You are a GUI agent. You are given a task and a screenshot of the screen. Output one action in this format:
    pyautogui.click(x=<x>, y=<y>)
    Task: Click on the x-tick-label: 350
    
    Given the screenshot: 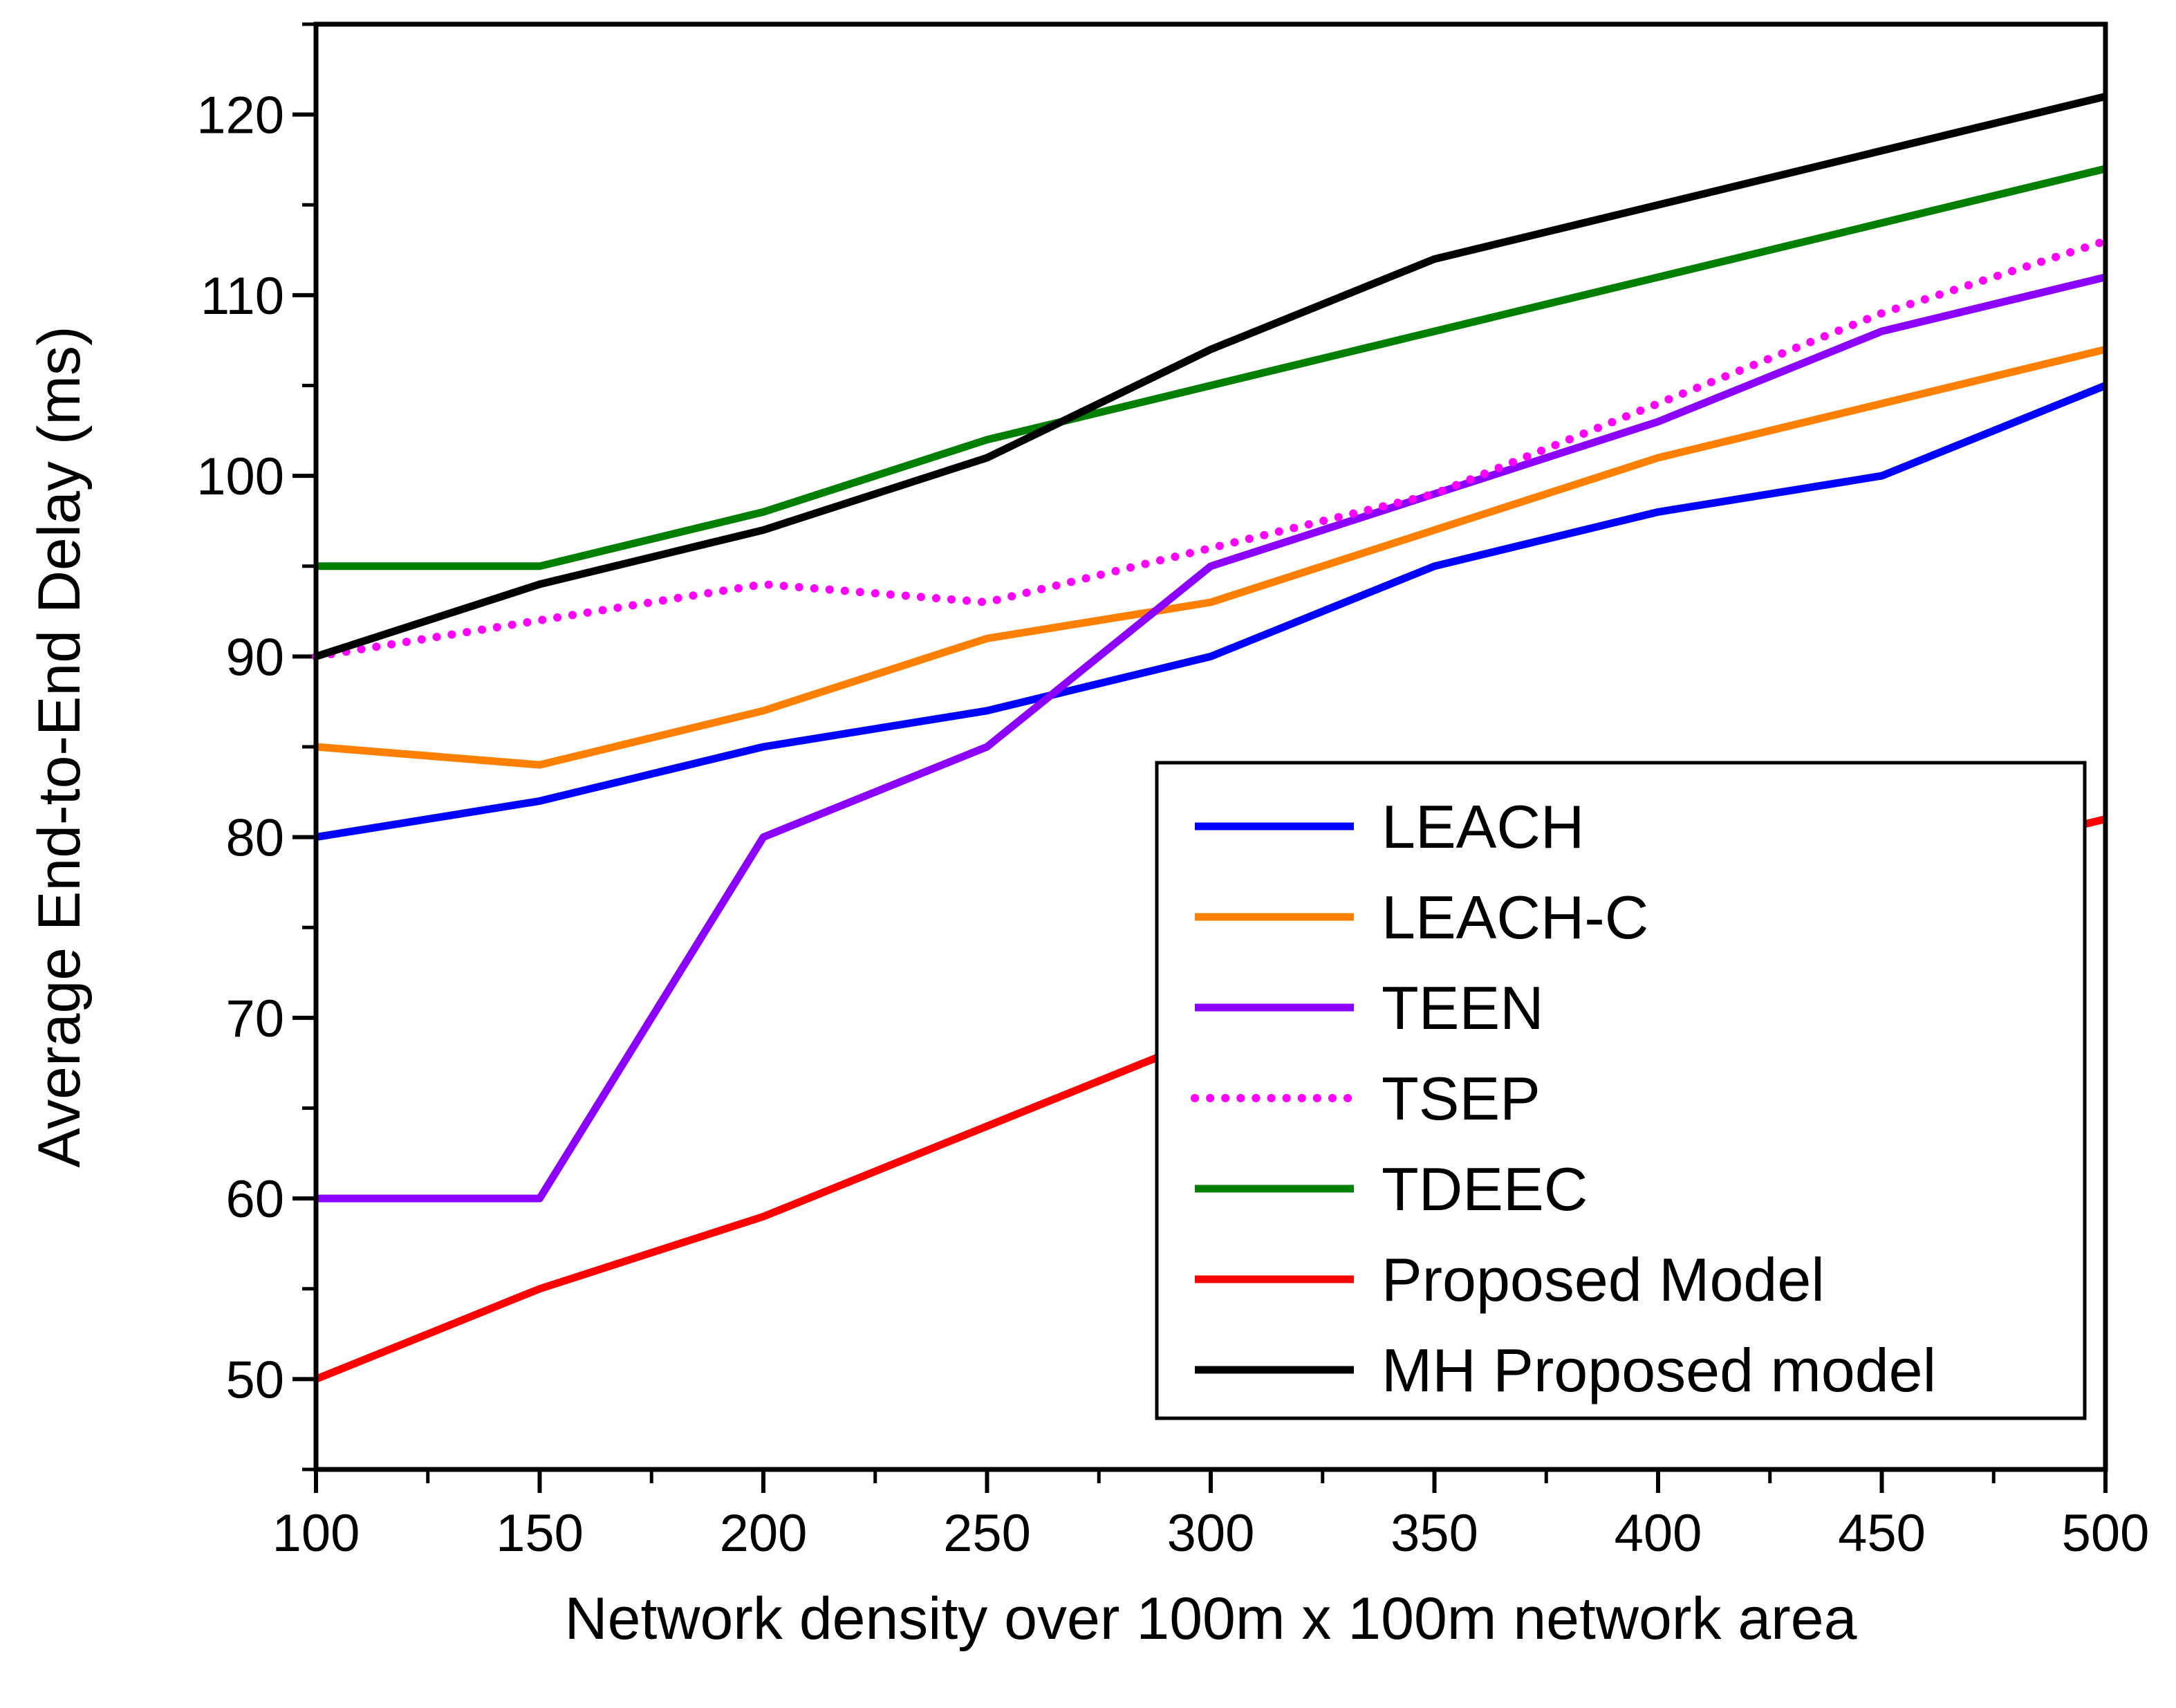 What is the action you would take?
    pyautogui.click(x=1434, y=1533)
    